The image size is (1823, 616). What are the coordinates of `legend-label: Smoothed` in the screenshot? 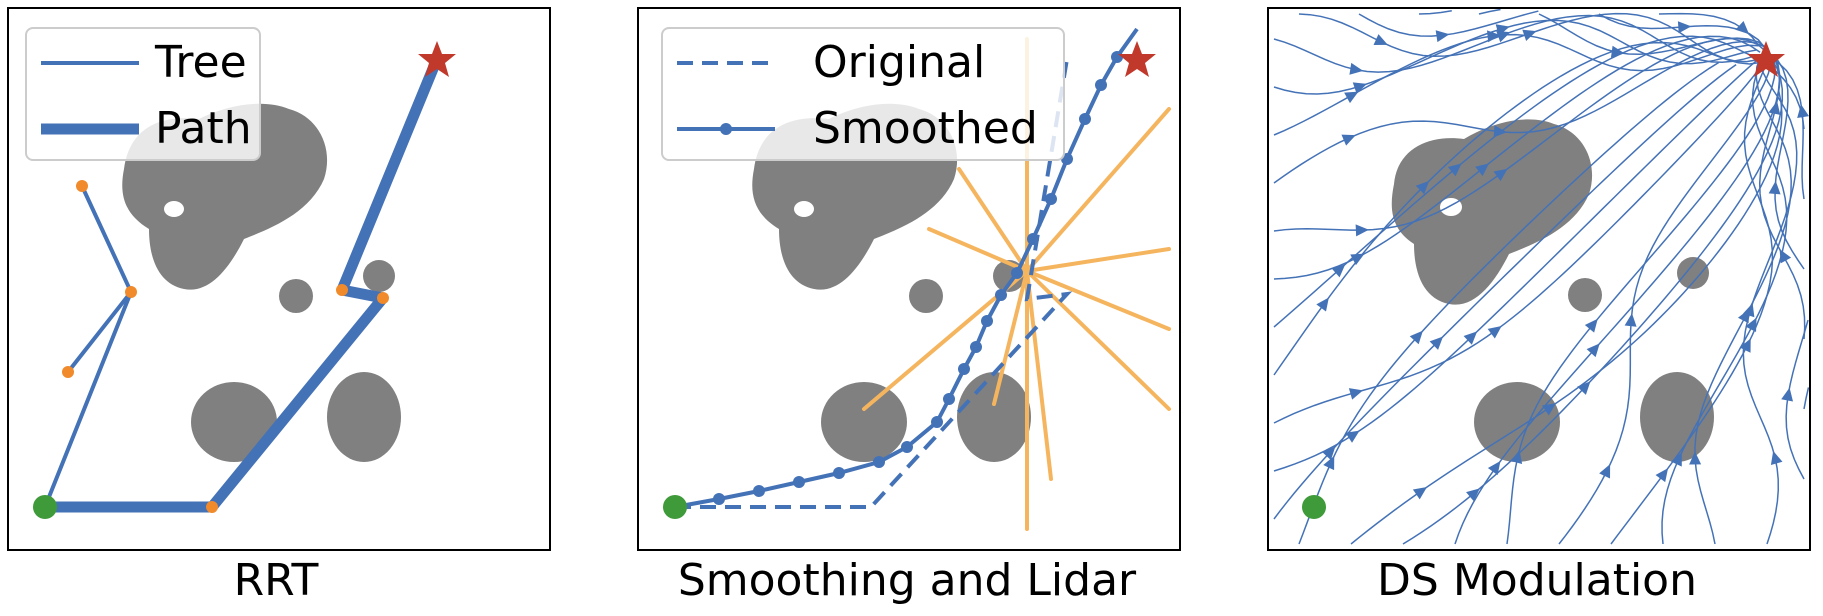 It's located at (925, 128).